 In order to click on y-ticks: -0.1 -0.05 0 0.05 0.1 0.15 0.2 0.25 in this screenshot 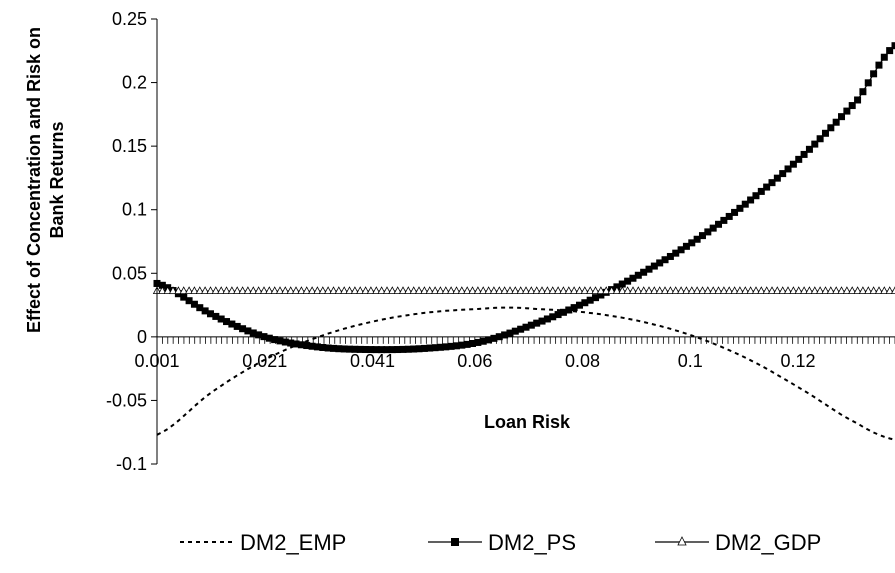, I will do `click(131, 241)`.